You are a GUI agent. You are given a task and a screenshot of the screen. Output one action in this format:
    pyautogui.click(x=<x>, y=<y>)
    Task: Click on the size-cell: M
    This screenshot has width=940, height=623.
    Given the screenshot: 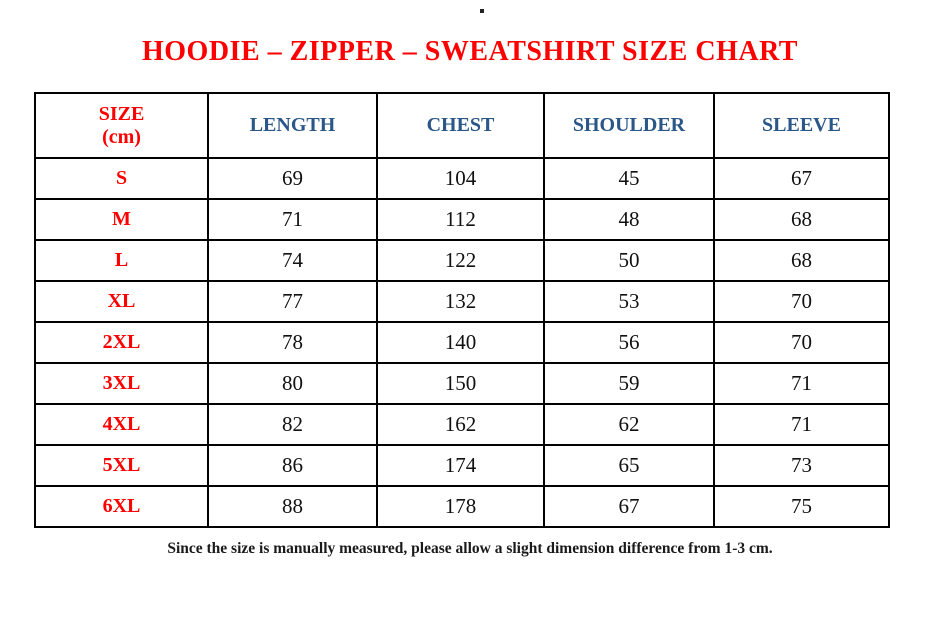 What is the action you would take?
    pyautogui.click(x=121, y=219)
    